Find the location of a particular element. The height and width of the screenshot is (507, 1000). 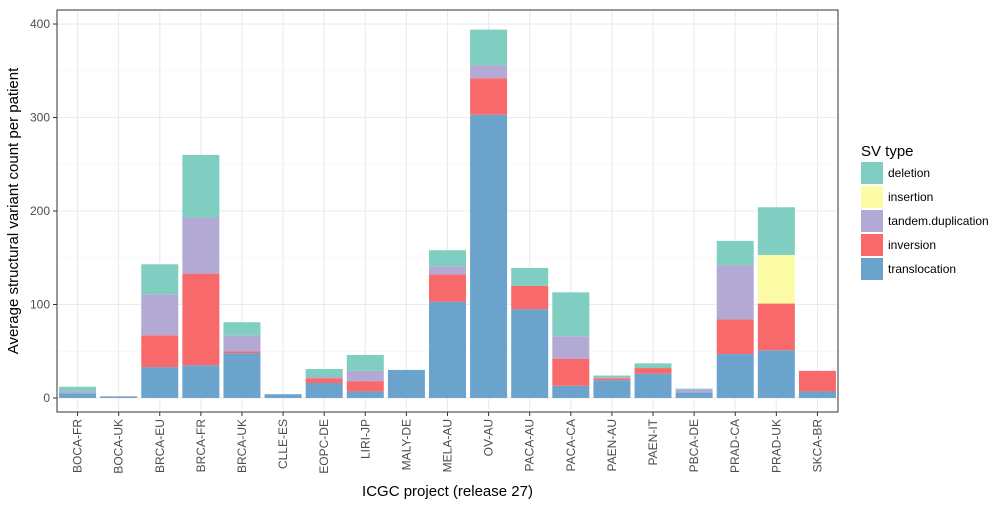

y-tick-label: 400 is located at coordinates (40, 24).